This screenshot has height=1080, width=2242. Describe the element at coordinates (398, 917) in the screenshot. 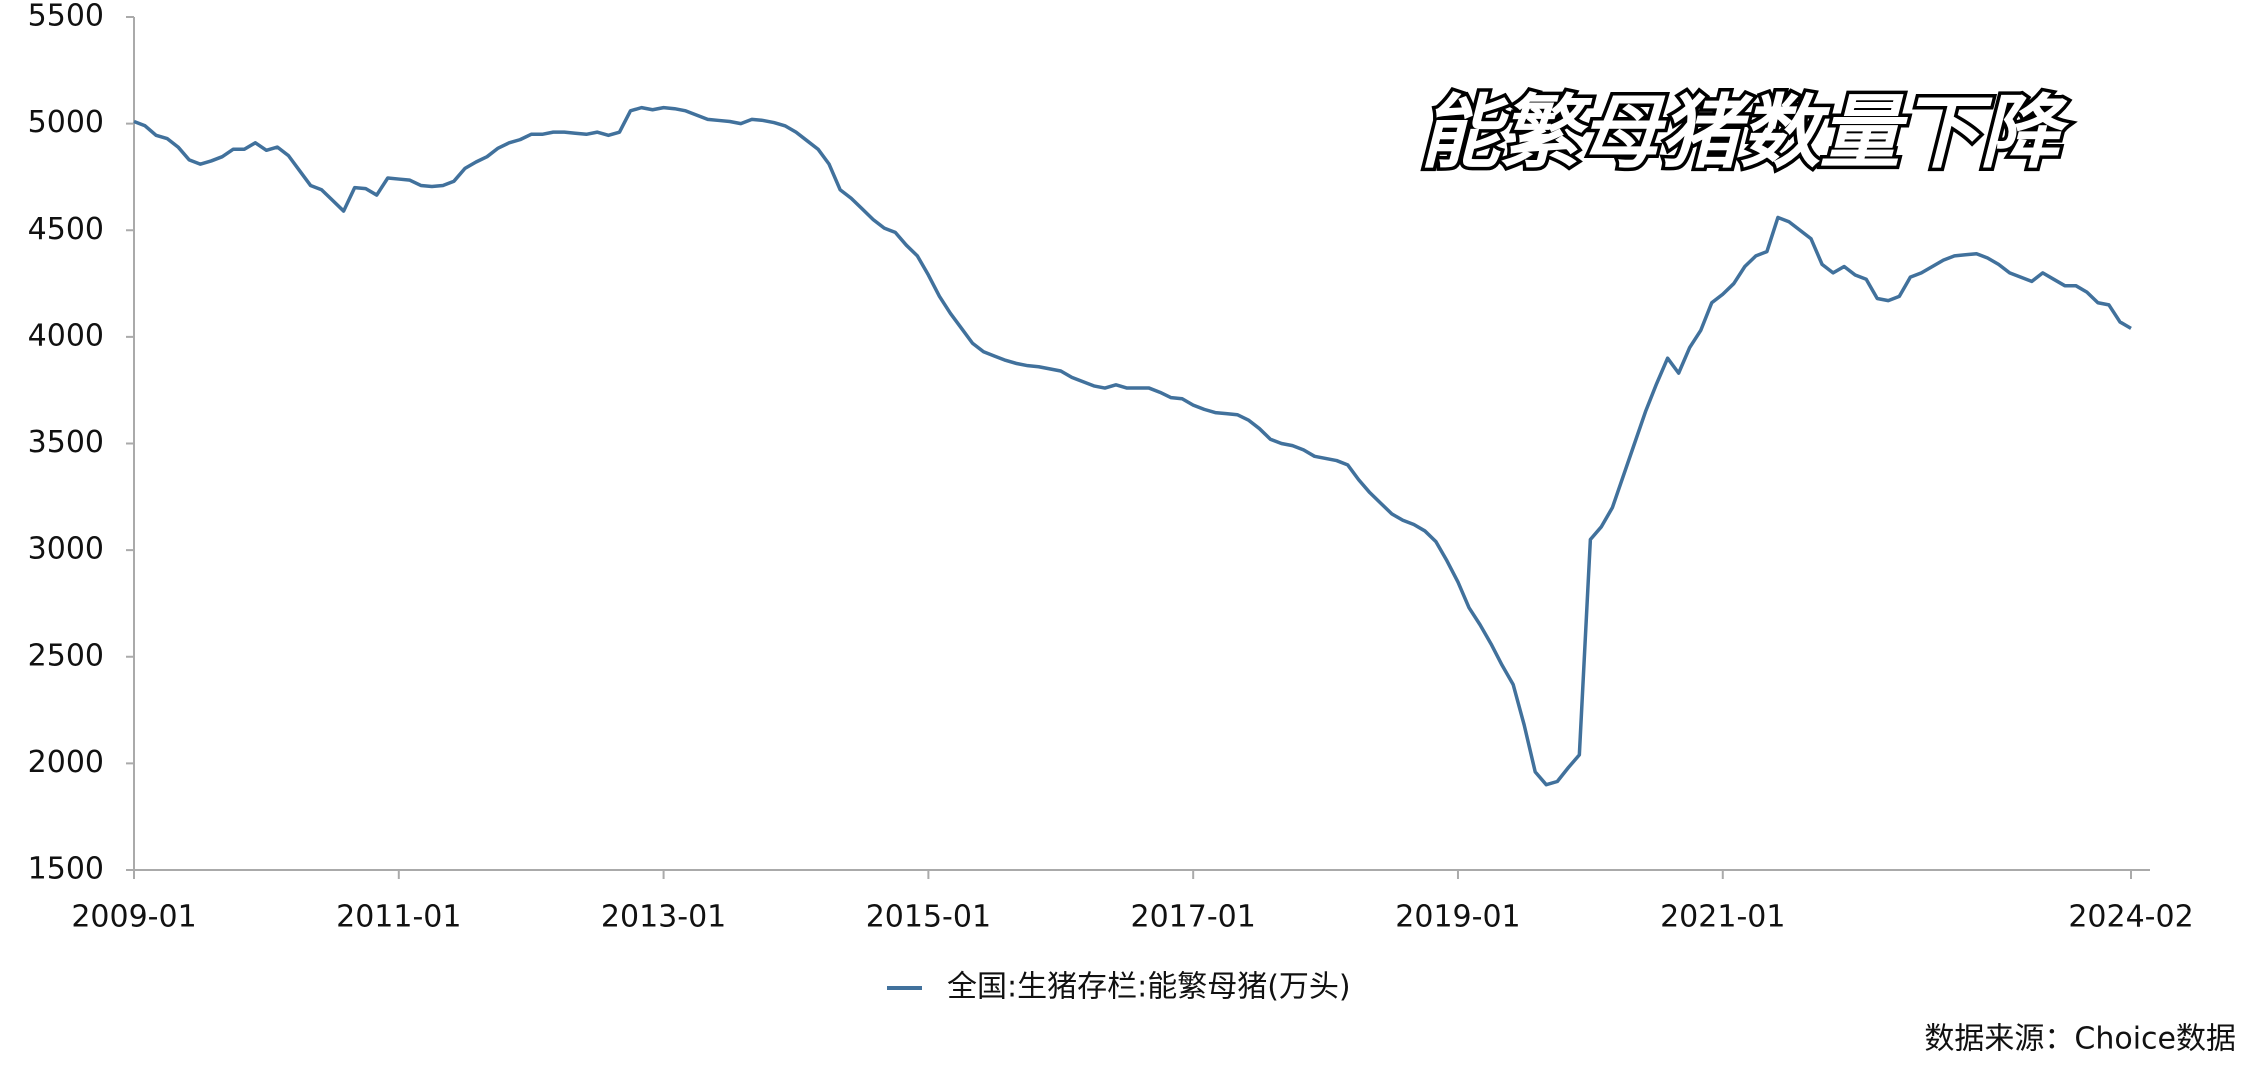

I see `x-tick-label: 2011-01` at that location.